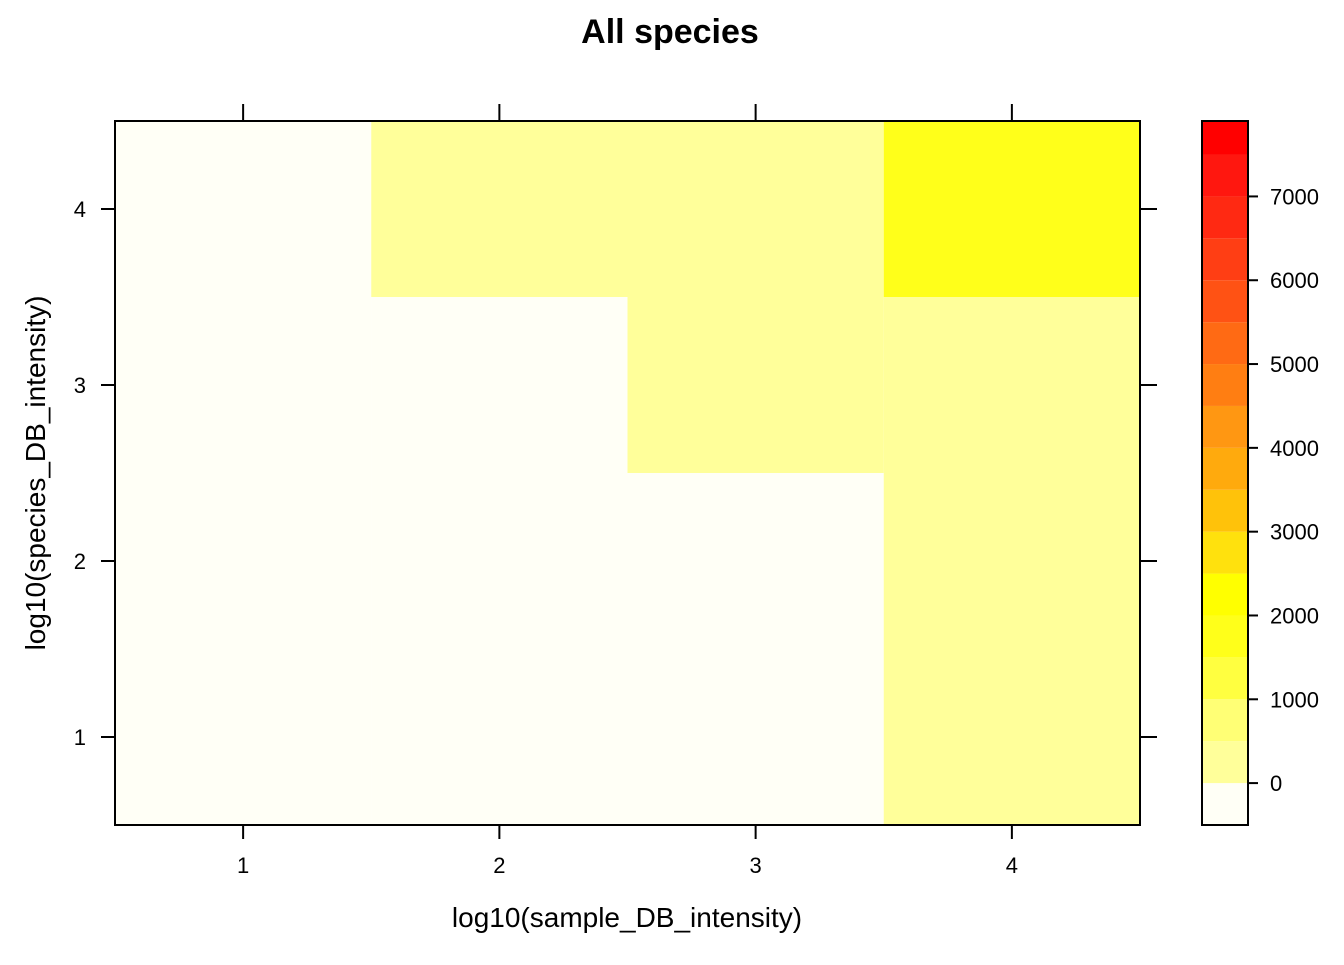 Image resolution: width=1344 pixels, height=965 pixels. What do you see at coordinates (627, 917) in the screenshot?
I see `x-axis-title: log10(sample_DB_intensity)` at bounding box center [627, 917].